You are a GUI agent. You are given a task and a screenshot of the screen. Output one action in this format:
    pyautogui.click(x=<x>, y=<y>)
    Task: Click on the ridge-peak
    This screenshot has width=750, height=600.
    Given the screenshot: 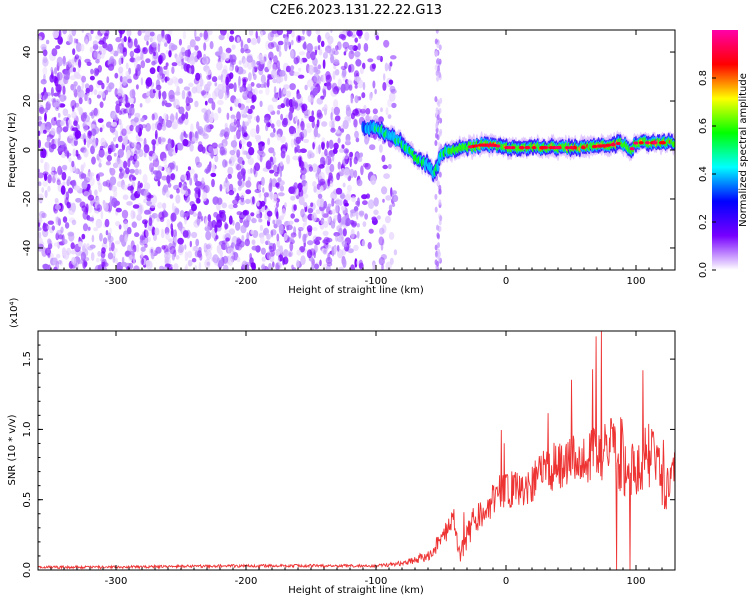 What is the action you would take?
    pyautogui.click(x=482, y=145)
    